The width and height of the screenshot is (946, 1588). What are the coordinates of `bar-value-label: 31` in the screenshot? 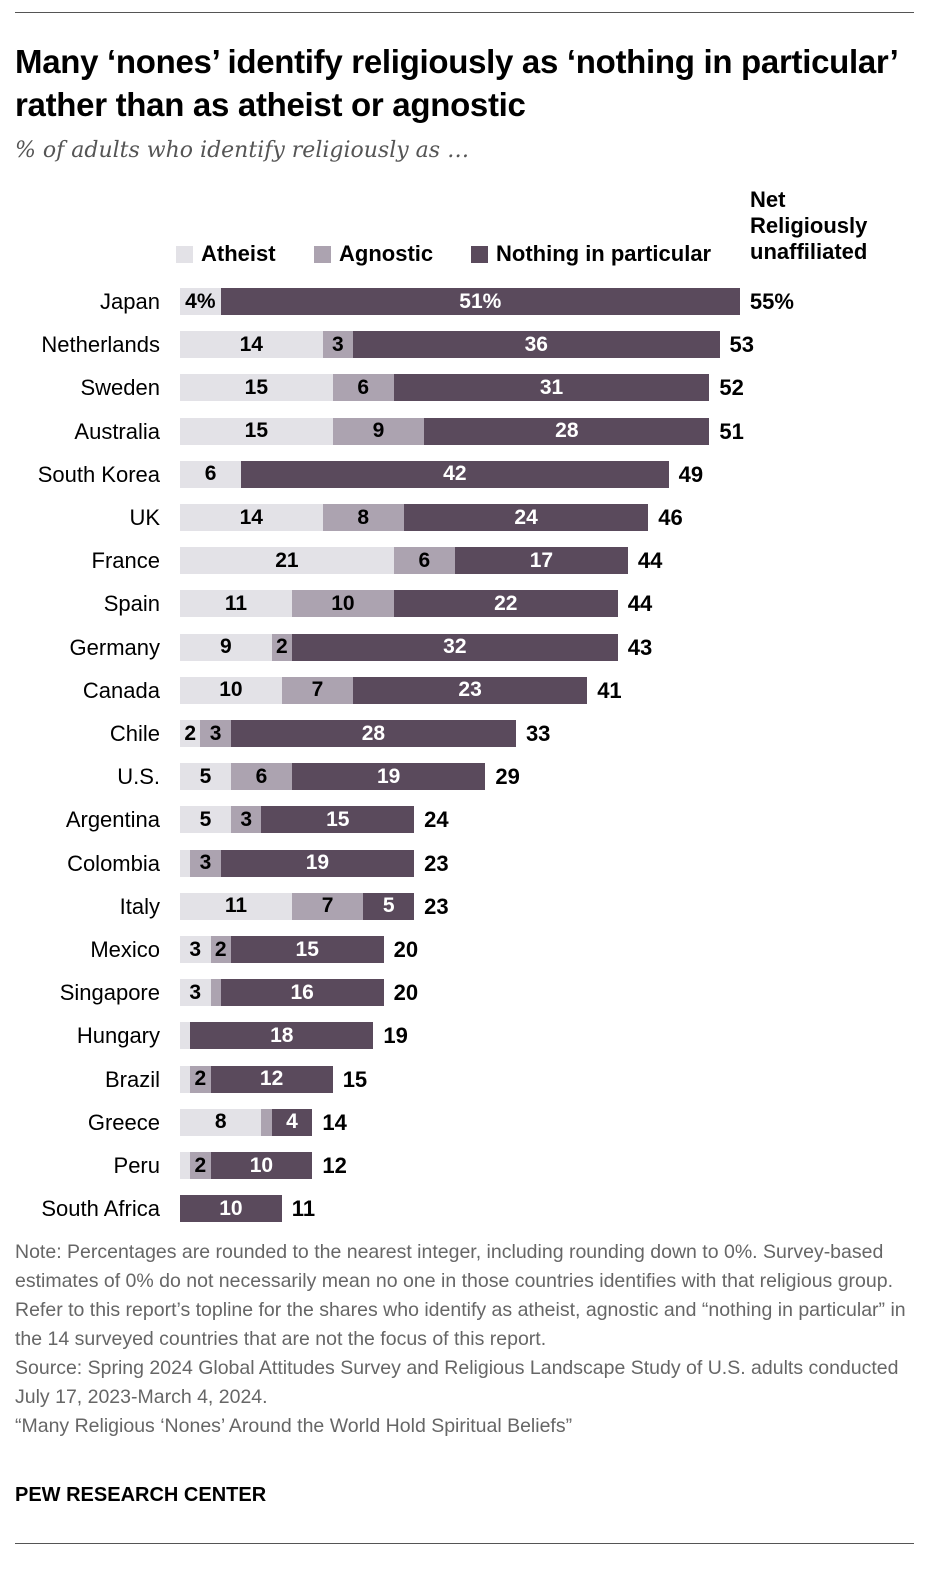 It's located at (551, 387).